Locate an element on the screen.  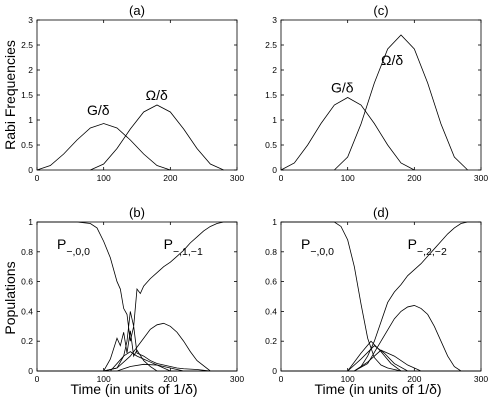
annotation-subscript: −,2,−2 is located at coordinates (432, 252).